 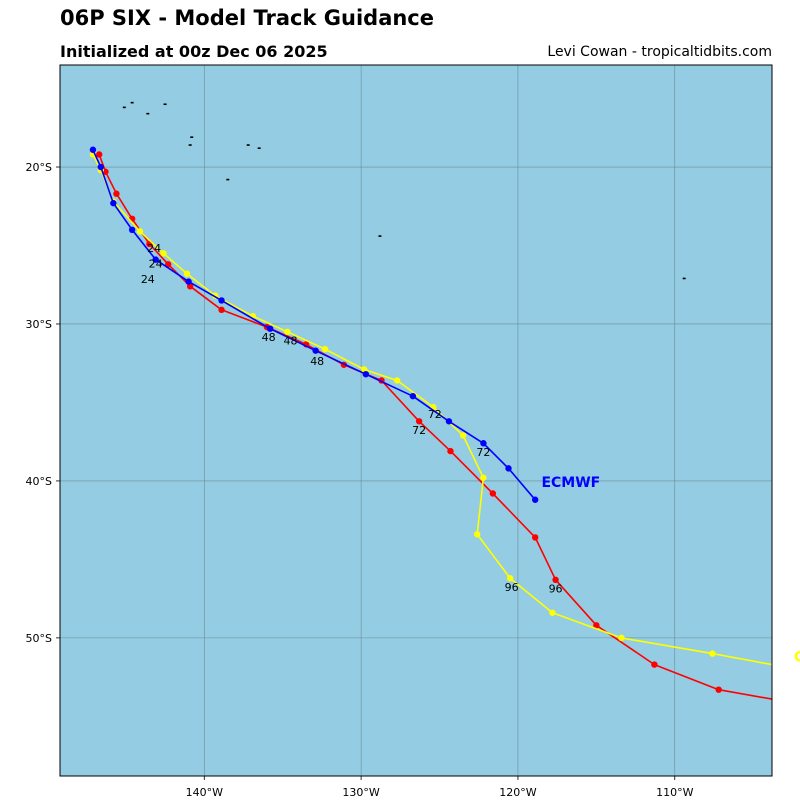 What do you see at coordinates (39, 481) in the screenshot?
I see `y-tick-label: 40°S` at bounding box center [39, 481].